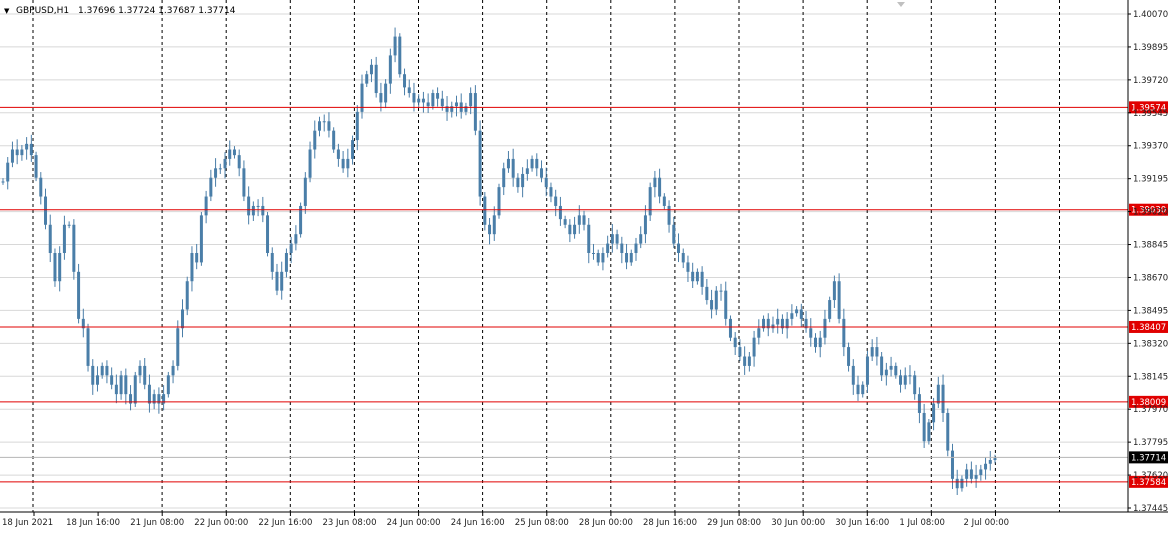  I want to click on level-price-label: 1.37584, so click(1148, 483).